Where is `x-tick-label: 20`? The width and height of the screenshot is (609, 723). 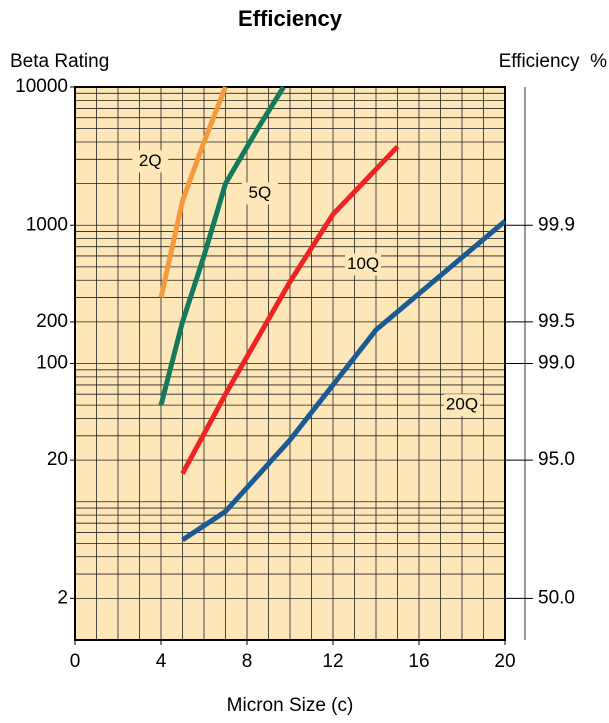
x-tick-label: 20 is located at coordinates (504, 661).